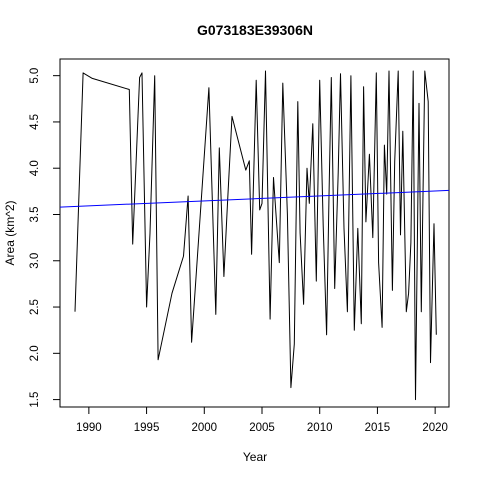  I want to click on y-tick-label: 1.5, so click(35, 400).